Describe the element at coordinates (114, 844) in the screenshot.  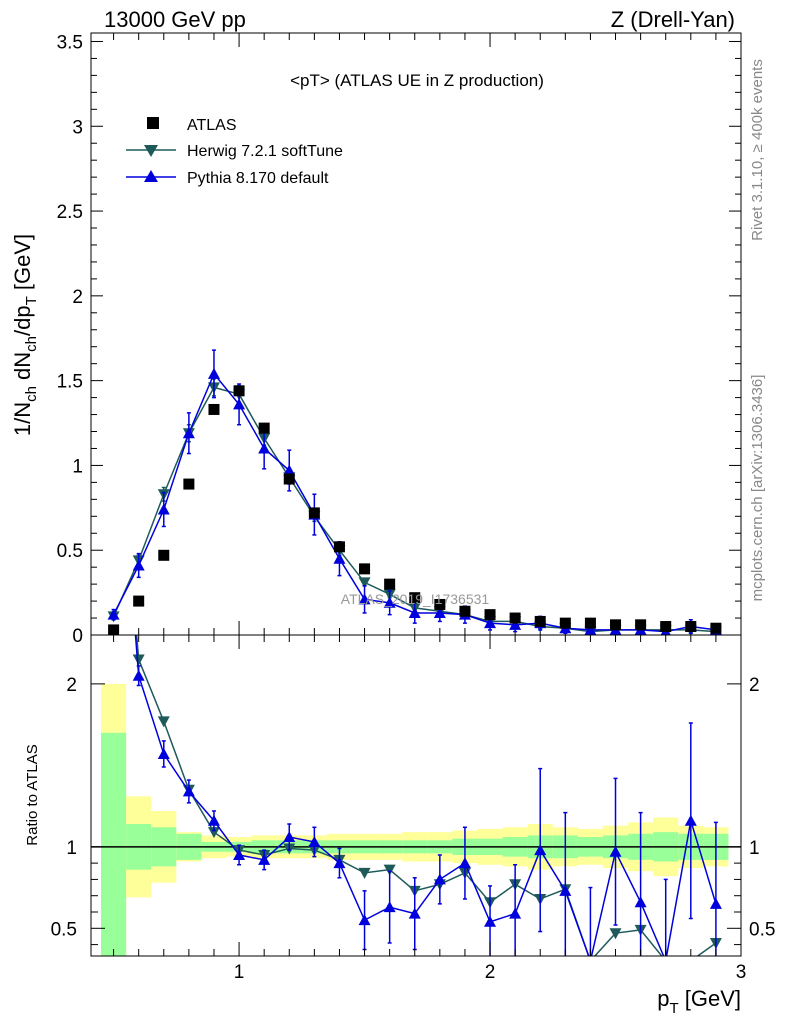
I see `uncertainty-band-stat` at that location.